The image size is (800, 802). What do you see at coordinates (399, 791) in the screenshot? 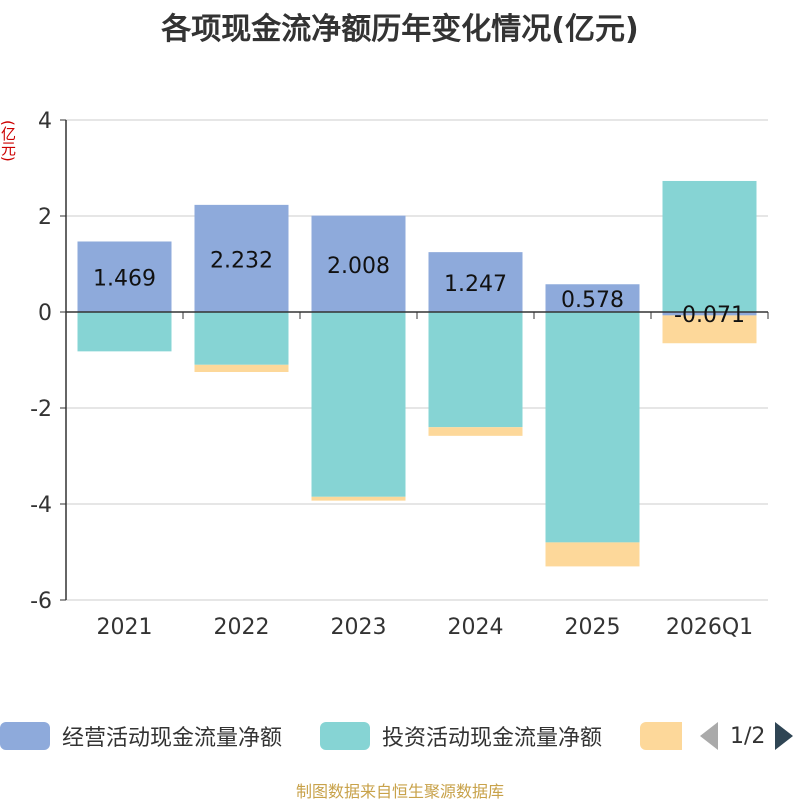
I see `data-source-note: 制图数据来自恒生聚源数据库` at bounding box center [399, 791].